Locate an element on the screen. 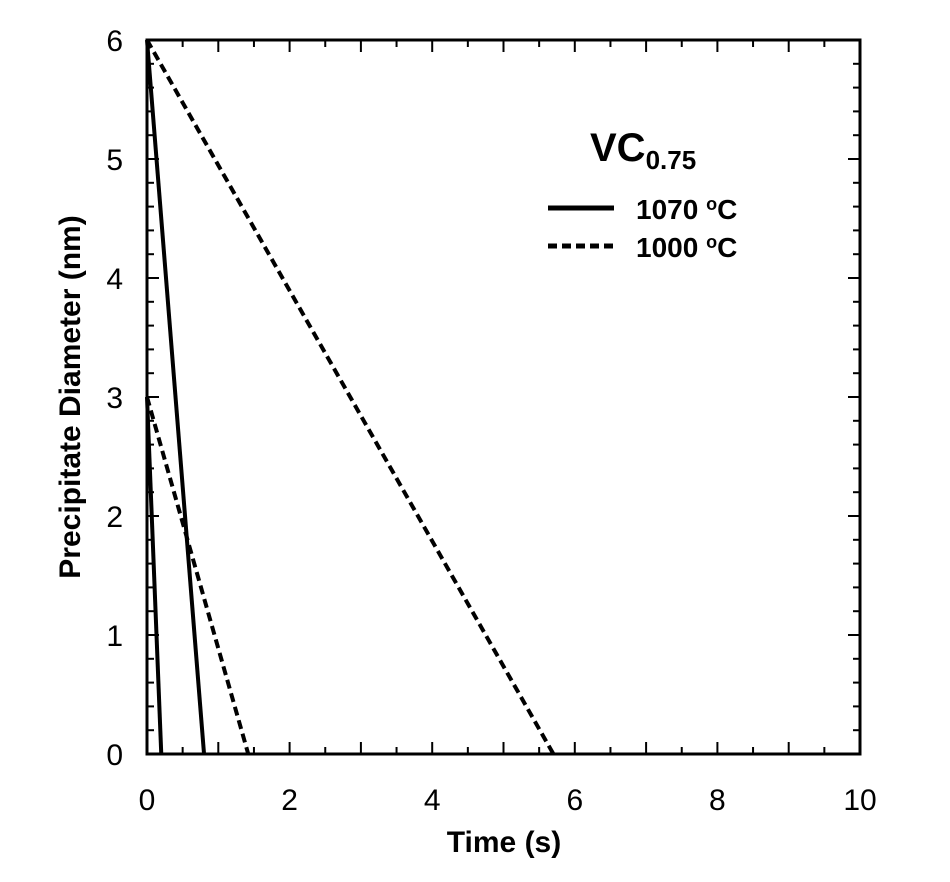 Image resolution: width=950 pixels, height=882 pixels. series-line-1-solid is located at coordinates (176, 397).